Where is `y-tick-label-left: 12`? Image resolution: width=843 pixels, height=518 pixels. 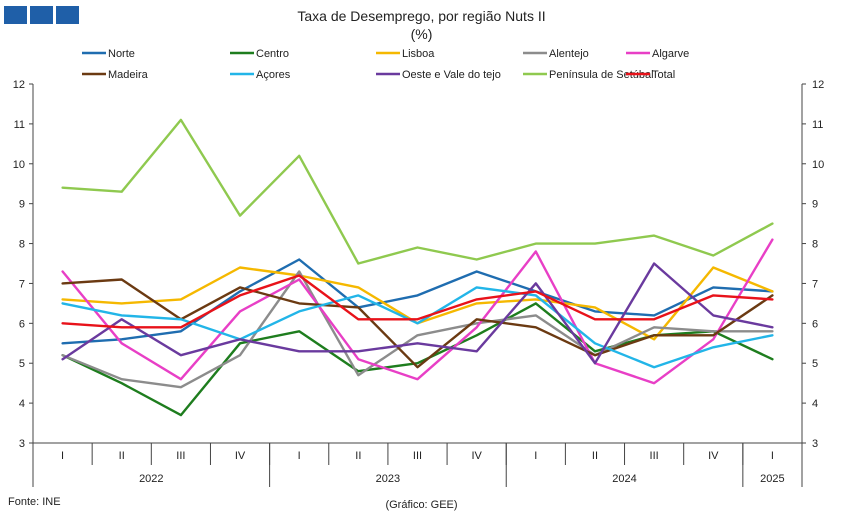
y-tick-label-left: 12 is located at coordinates (19, 85).